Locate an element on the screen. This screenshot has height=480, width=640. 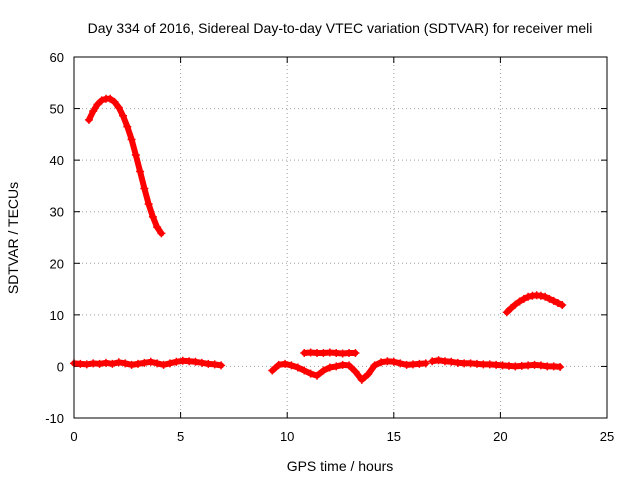
y-tick-label: 20 is located at coordinates (57, 263).